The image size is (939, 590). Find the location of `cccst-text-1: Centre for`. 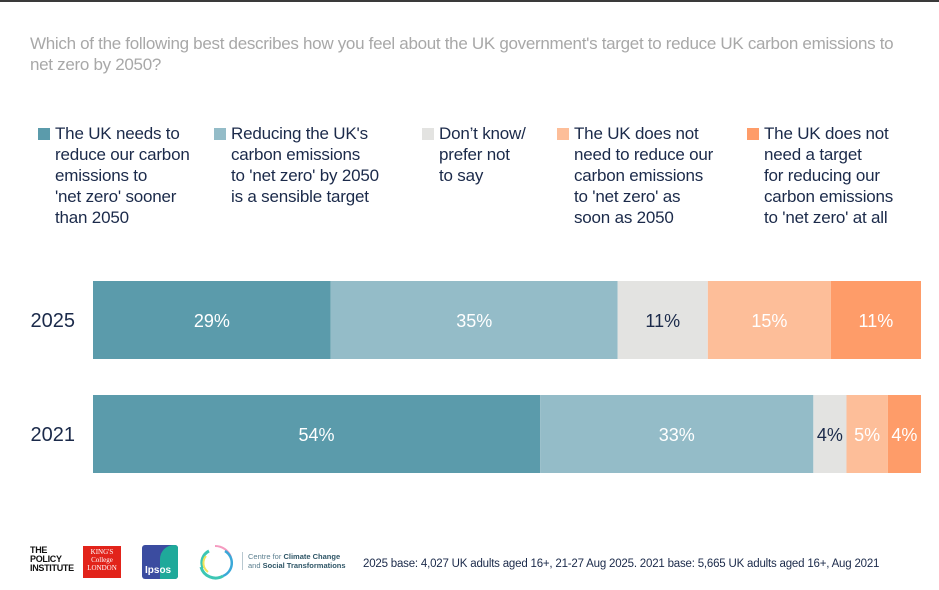

cccst-text-1: Centre for is located at coordinates (266, 556).